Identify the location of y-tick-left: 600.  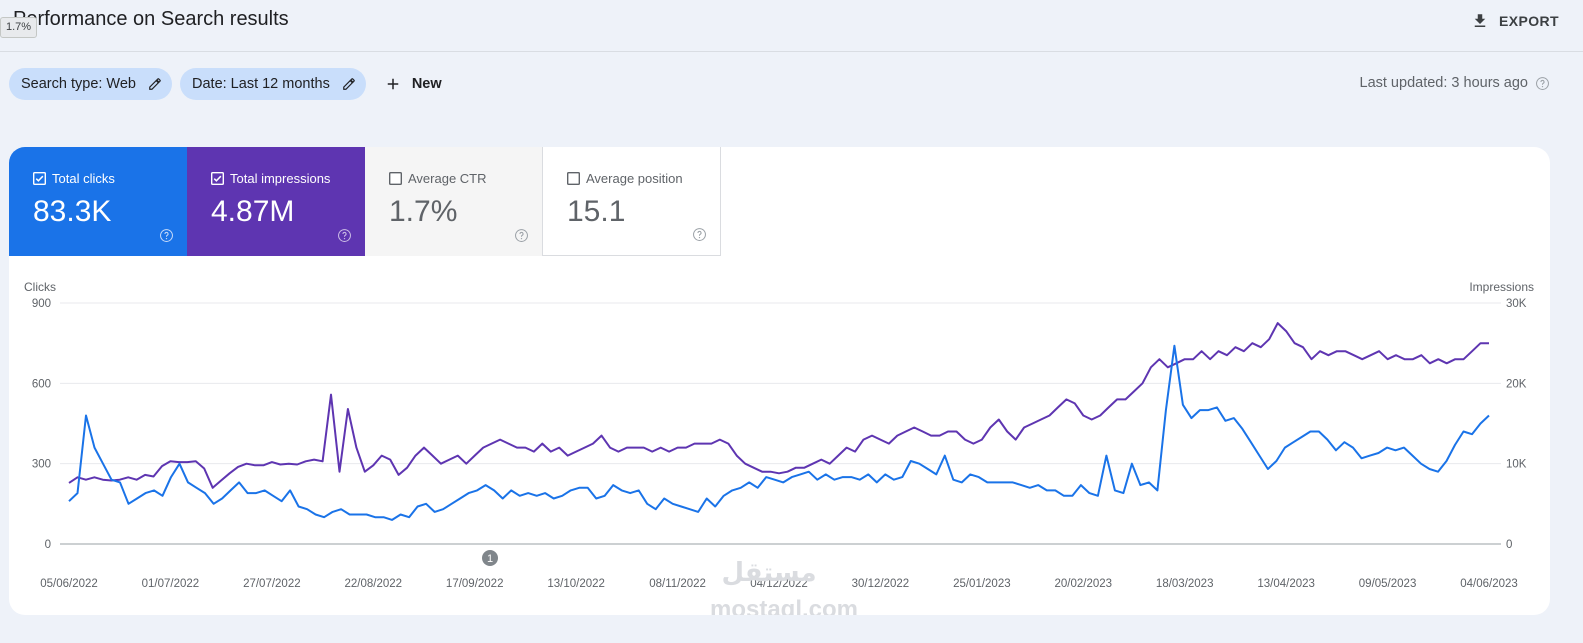
(41, 384).